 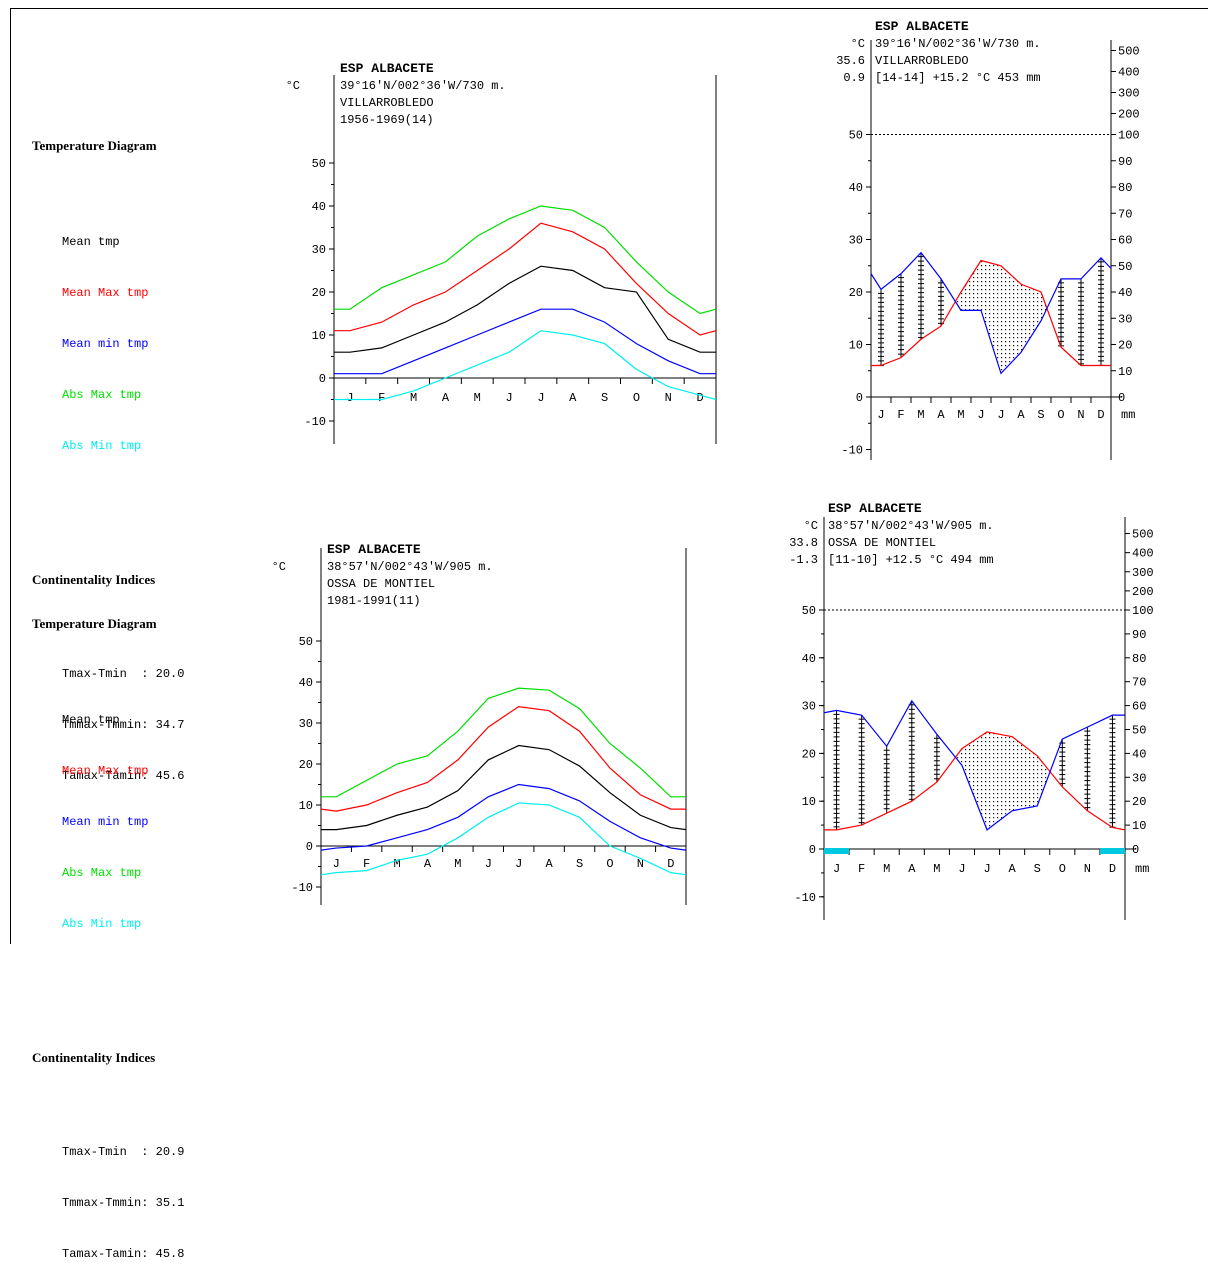 What do you see at coordinates (1112, 851) in the screenshot?
I see `frost-month-bar` at bounding box center [1112, 851].